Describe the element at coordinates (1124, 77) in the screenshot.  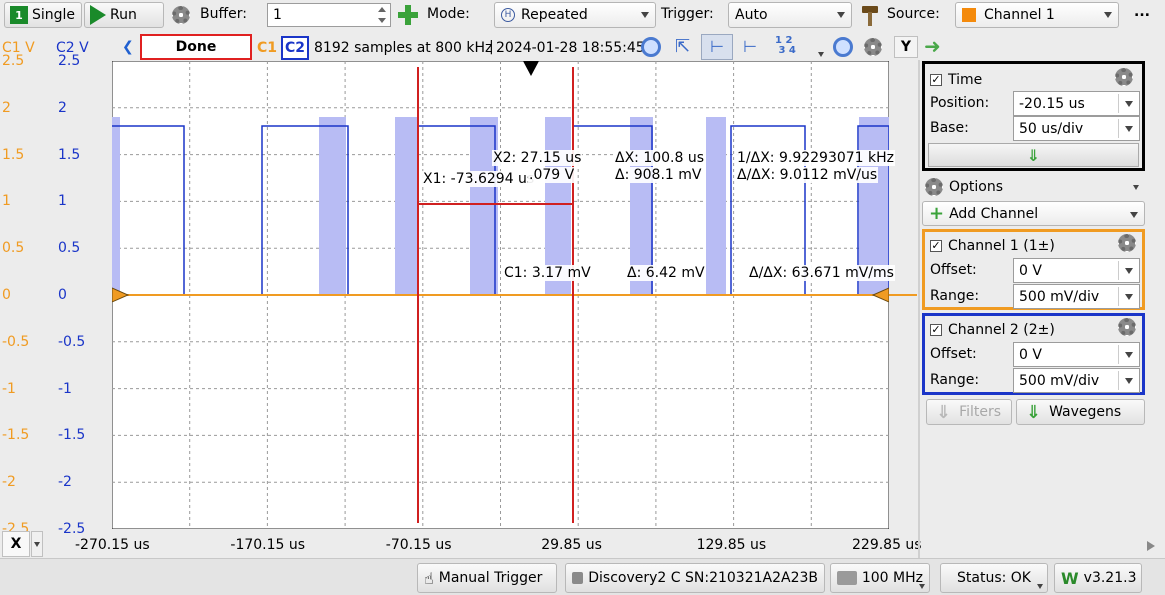
I see `time-settings-gear-icon` at that location.